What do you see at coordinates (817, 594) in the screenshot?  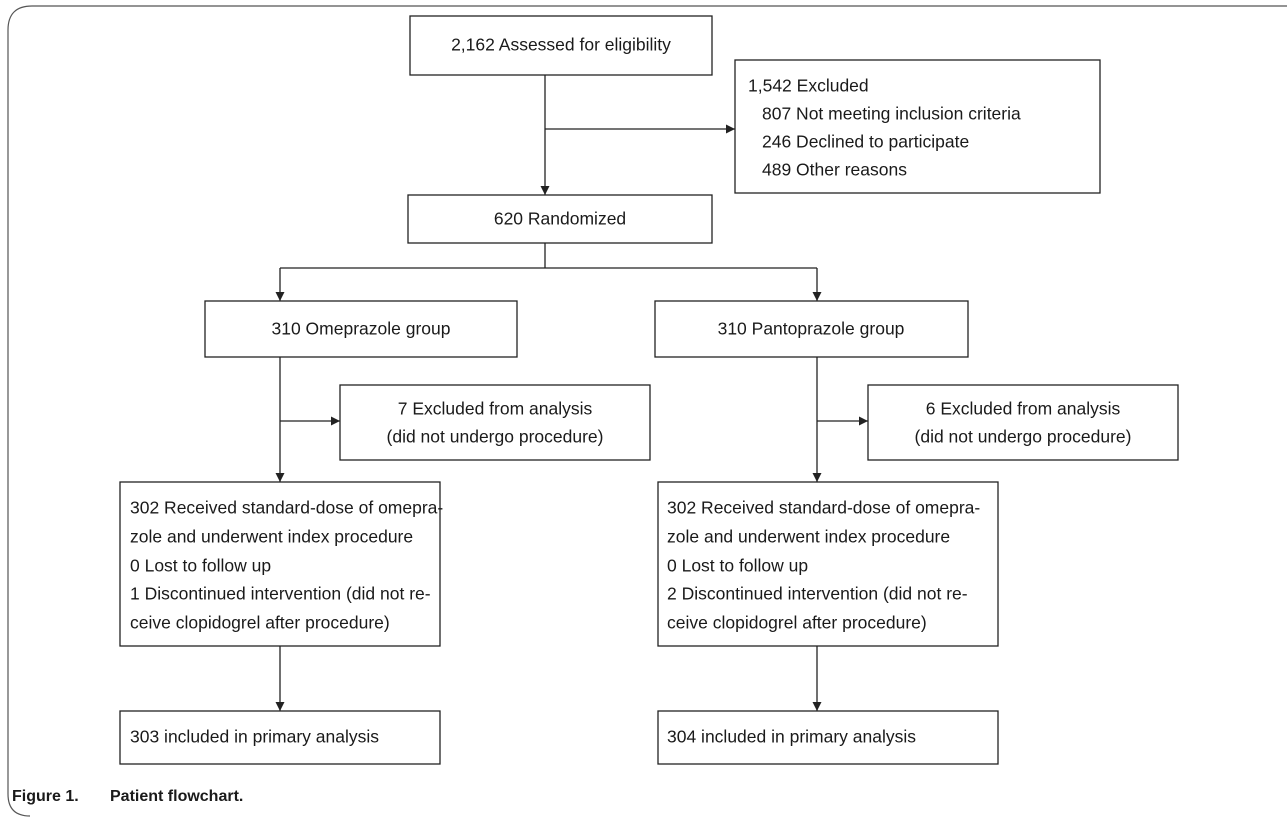 I see `node-text: 2 Discontinued intervention (did not re-` at bounding box center [817, 594].